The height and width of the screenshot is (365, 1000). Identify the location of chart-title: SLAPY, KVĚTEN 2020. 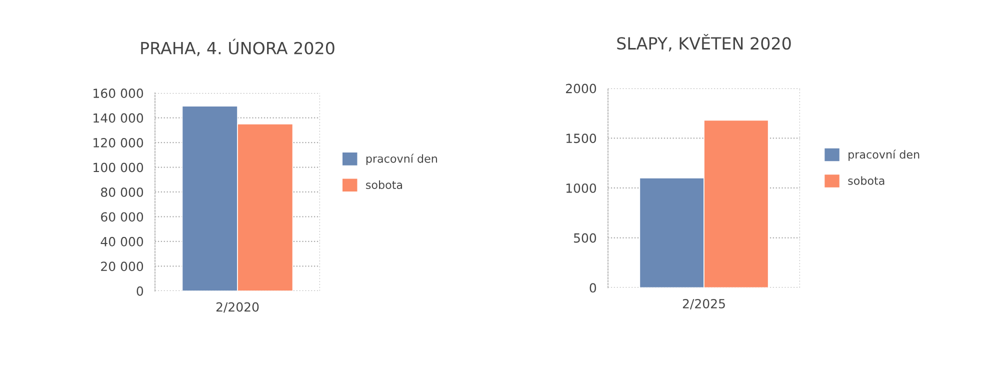
(704, 43).